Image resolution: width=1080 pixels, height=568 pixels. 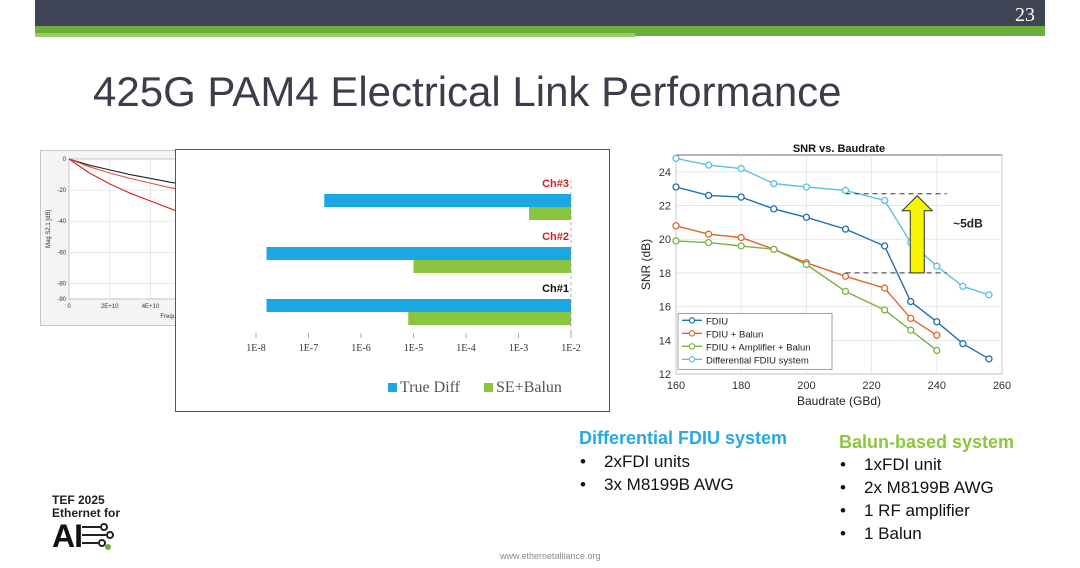 I want to click on ber-category-label: Ch#3, so click(x=555, y=184).